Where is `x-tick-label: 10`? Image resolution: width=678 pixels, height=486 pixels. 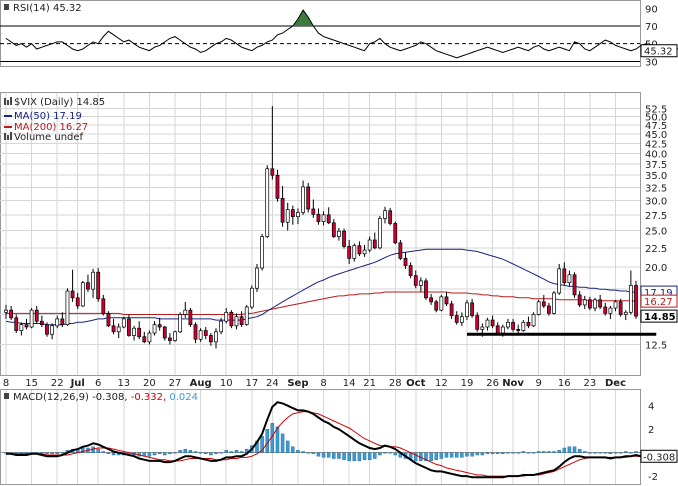
x-tick-label: 10 is located at coordinates (226, 383).